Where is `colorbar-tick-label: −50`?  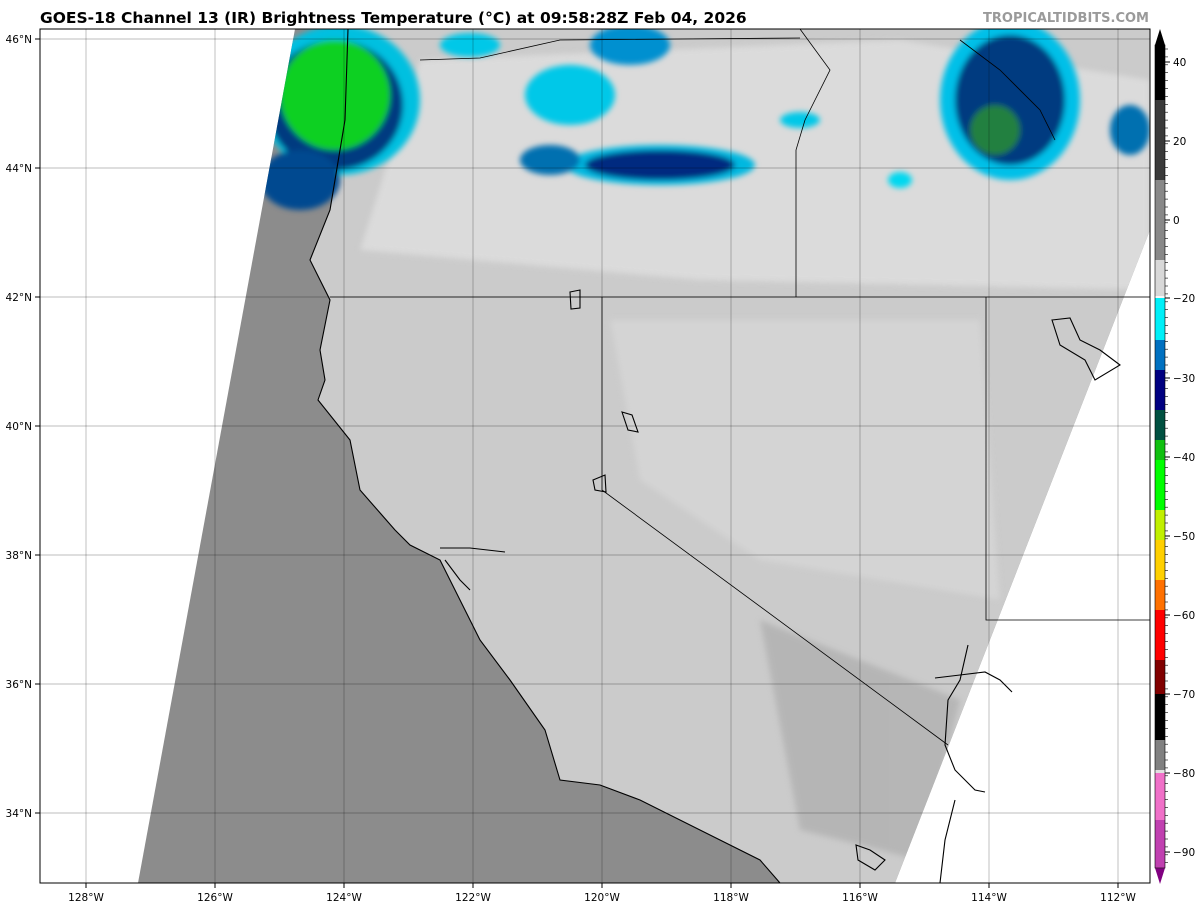
colorbar-tick-label: −50 is located at coordinates (1184, 537).